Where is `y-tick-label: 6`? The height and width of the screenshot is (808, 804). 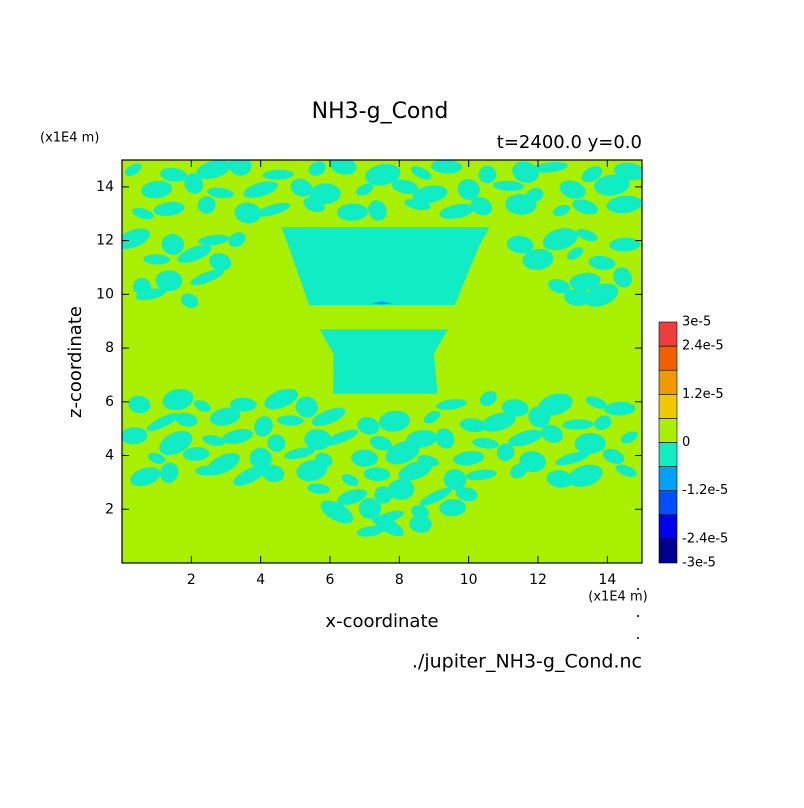
y-tick-label: 6 is located at coordinates (109, 402).